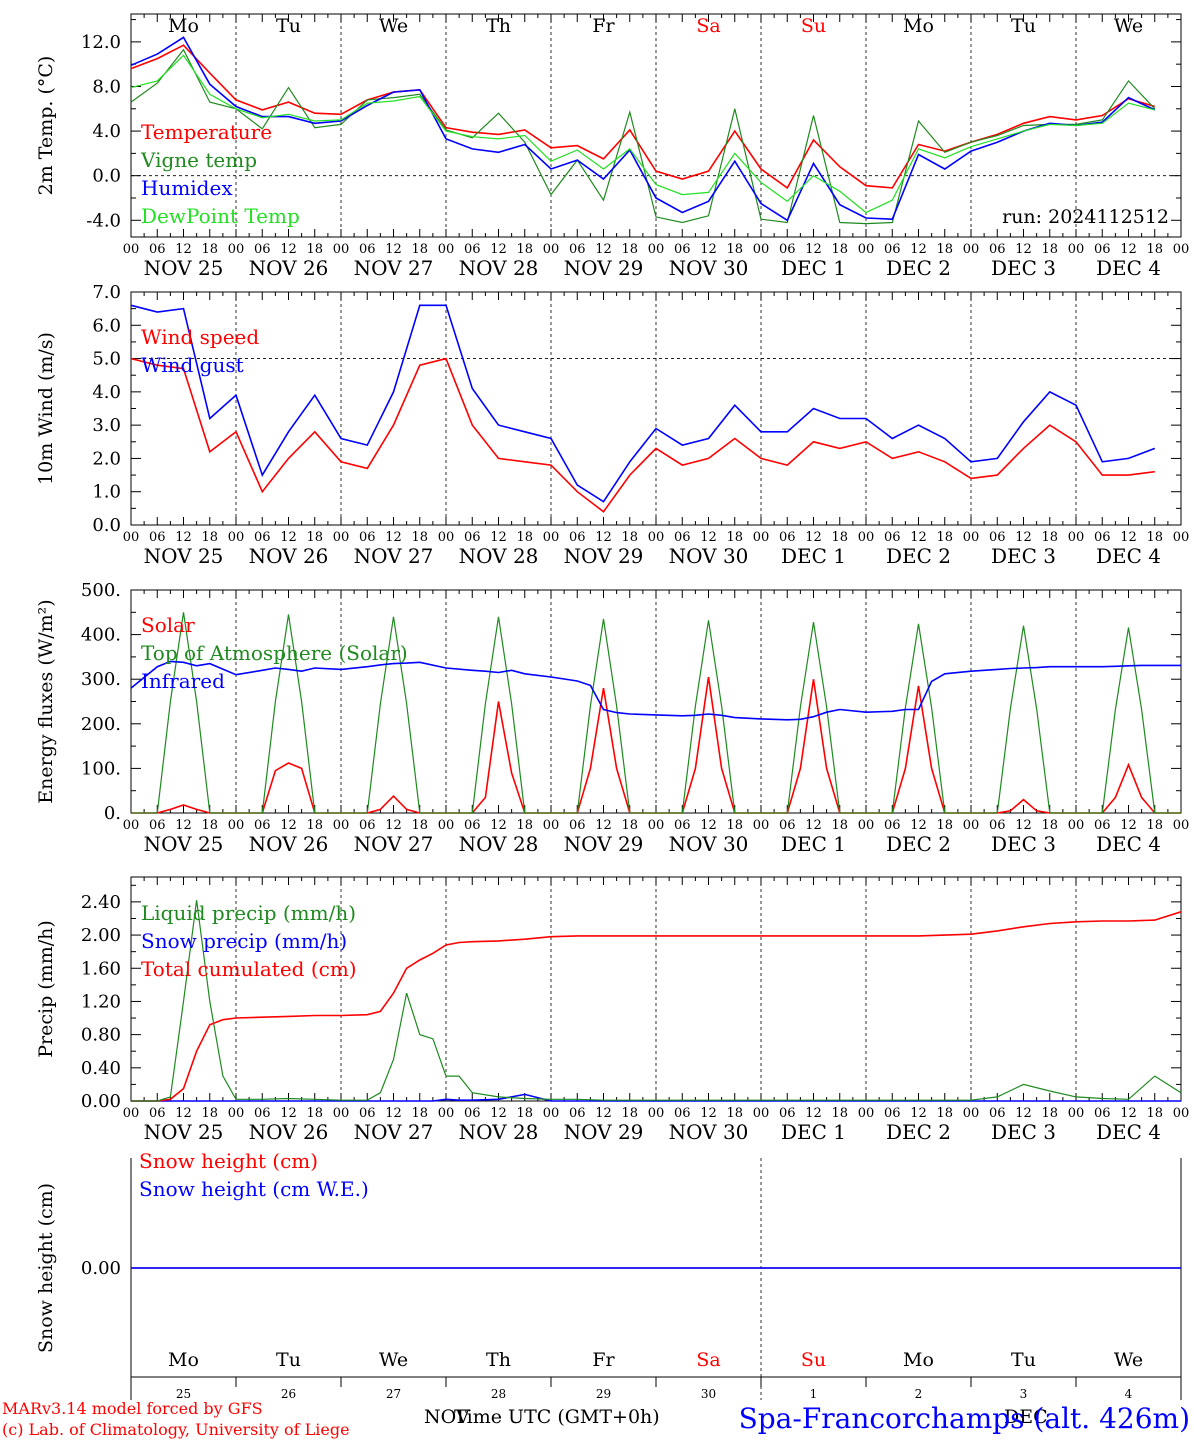  What do you see at coordinates (132, 1408) in the screenshot?
I see `model-credit: MARv3.14 model forced by GFS` at bounding box center [132, 1408].